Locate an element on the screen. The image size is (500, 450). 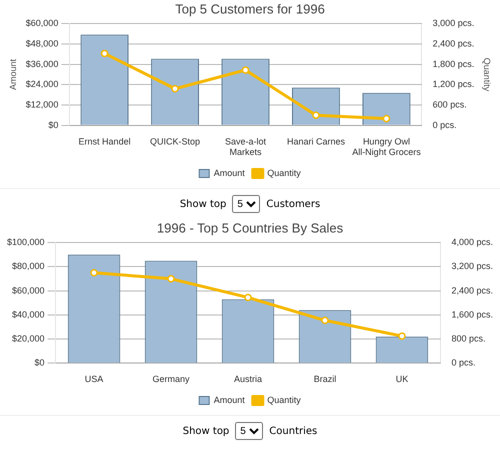
y2-tick-label: 1,600 pcs. is located at coordinates (472, 314).